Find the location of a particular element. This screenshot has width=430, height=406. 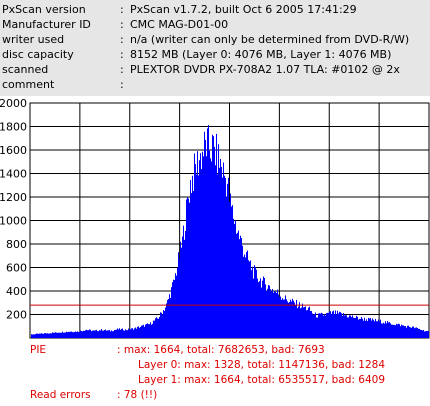

info-key: writer used is located at coordinates (33, 39).